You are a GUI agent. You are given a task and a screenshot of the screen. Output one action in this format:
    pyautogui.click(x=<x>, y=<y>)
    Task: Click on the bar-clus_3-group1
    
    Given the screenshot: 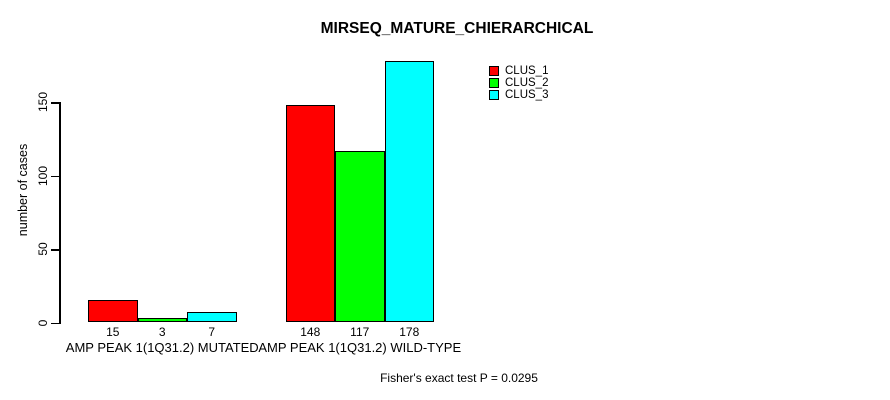 What is the action you would take?
    pyautogui.click(x=212, y=317)
    